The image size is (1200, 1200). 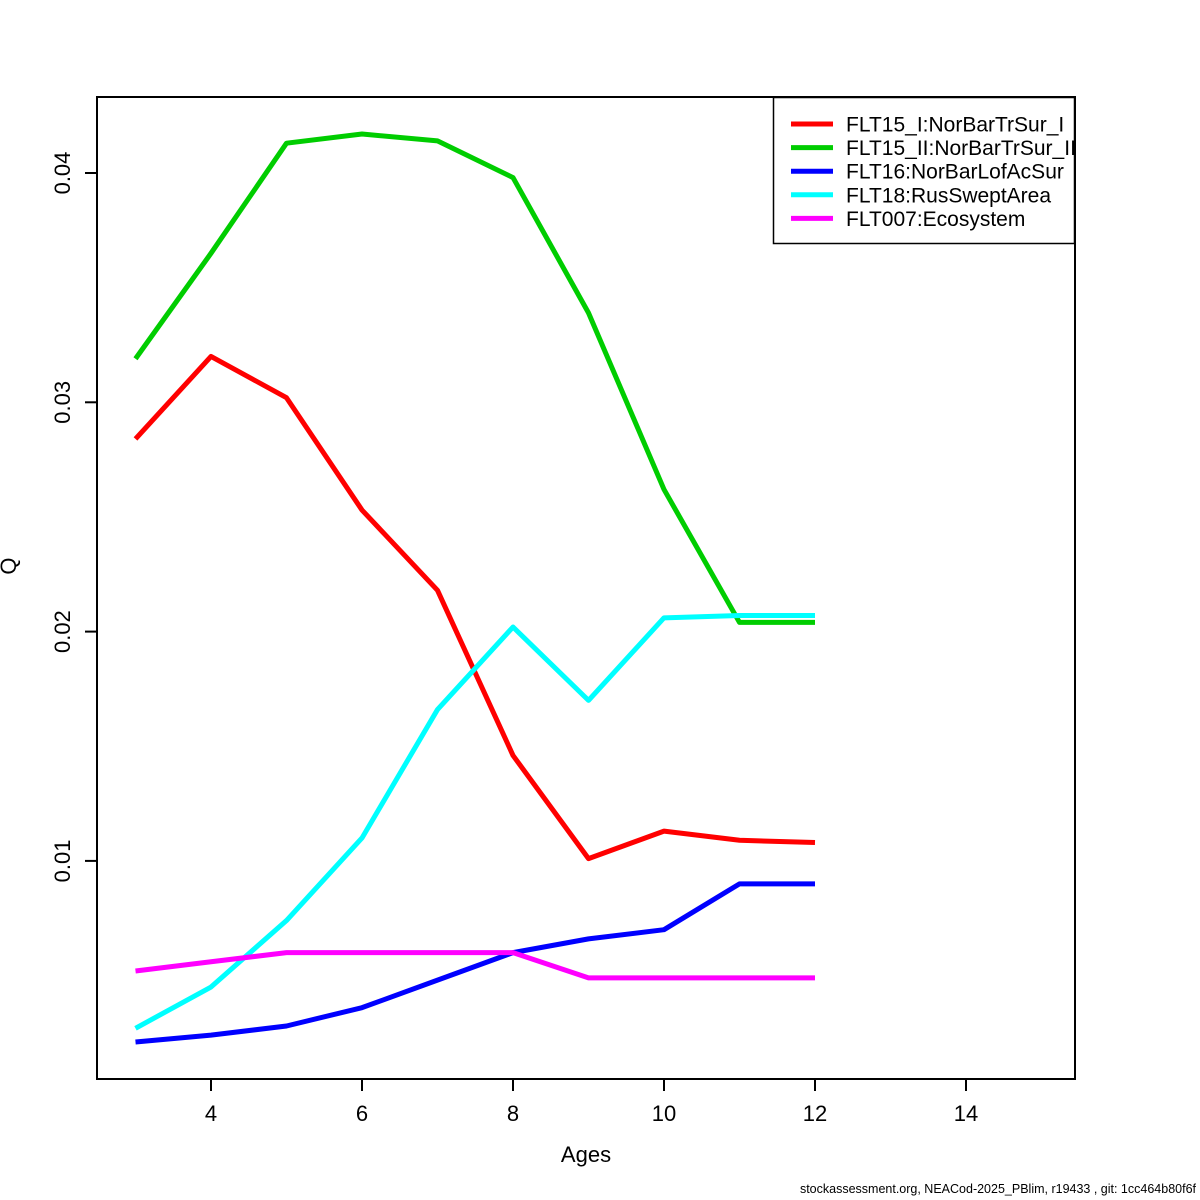 I want to click on legend-entry: FLT18:RusSweptArea, so click(x=921, y=195).